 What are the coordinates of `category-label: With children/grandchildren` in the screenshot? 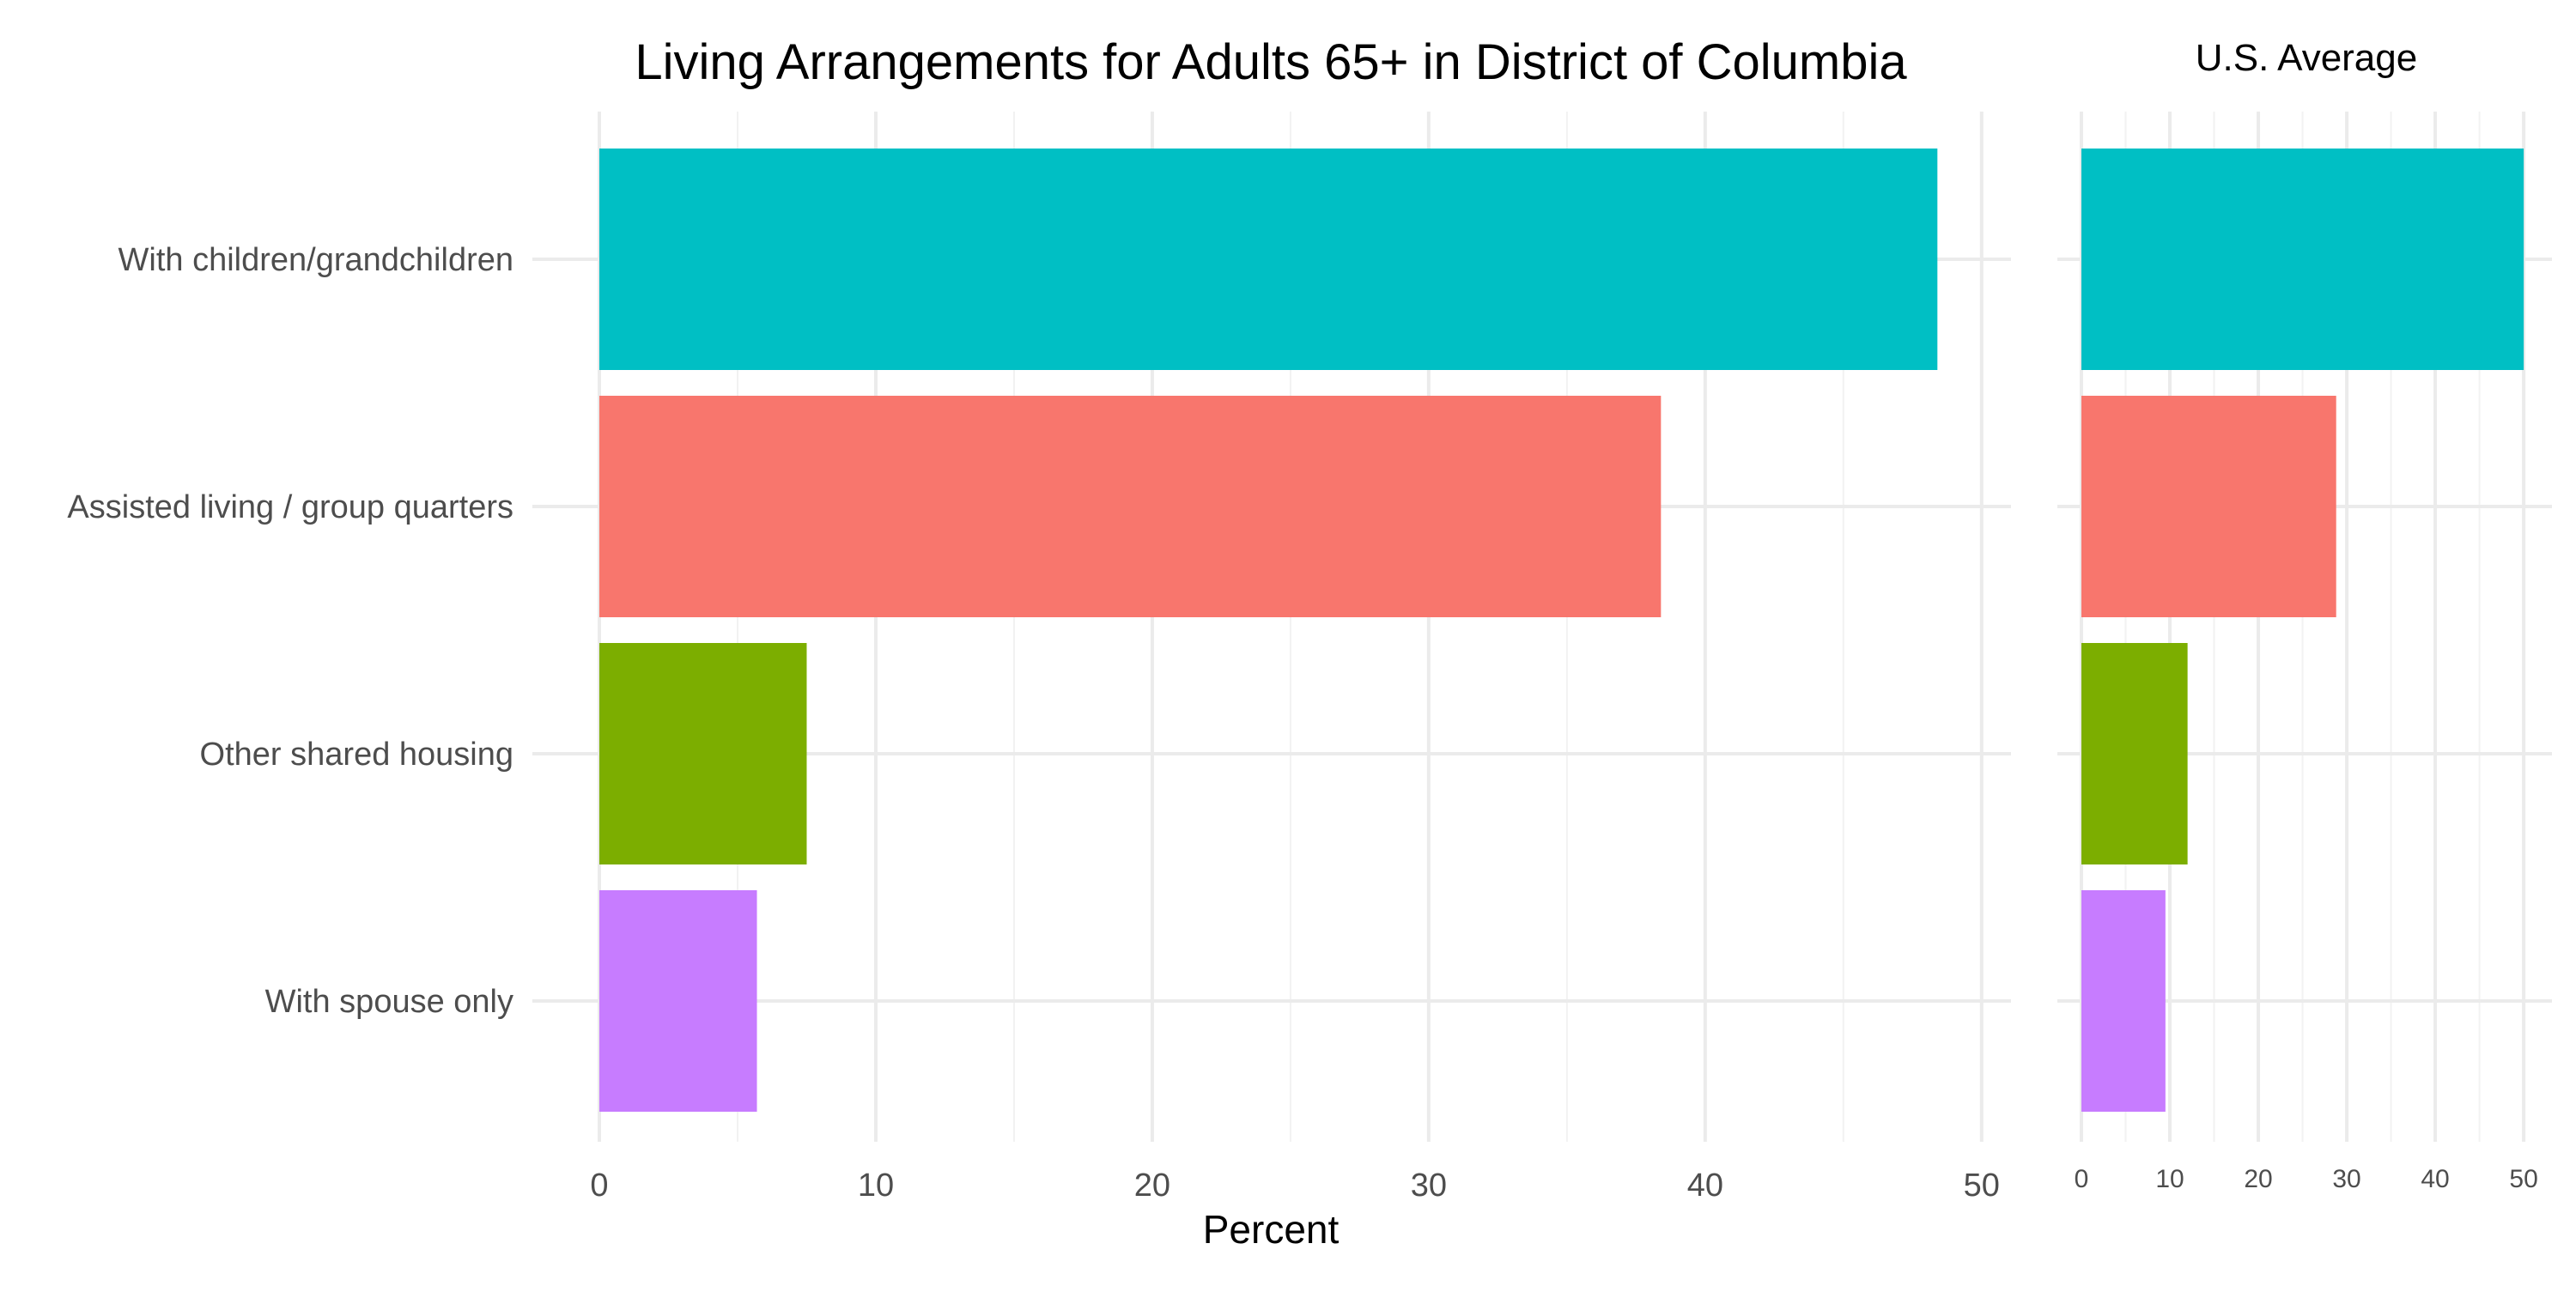 It's located at (315, 260).